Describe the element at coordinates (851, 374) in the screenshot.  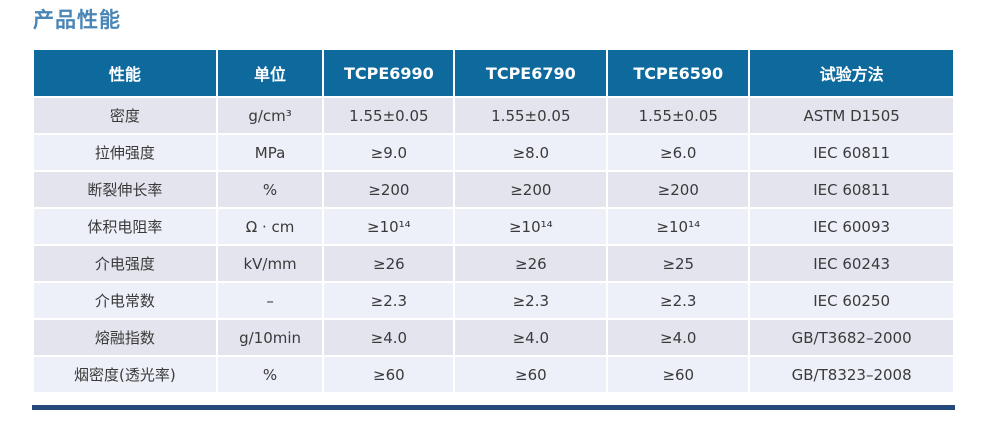
I see `table-cell: GB/T8323–2008` at that location.